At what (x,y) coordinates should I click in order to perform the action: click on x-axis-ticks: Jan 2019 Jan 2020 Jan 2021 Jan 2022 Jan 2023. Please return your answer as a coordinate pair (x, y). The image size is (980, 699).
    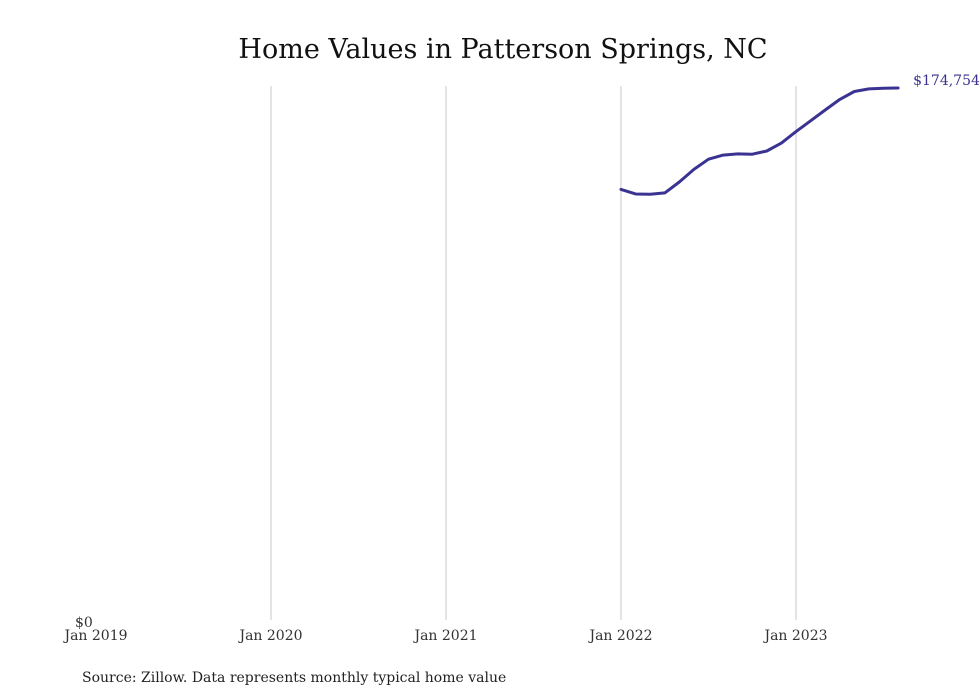
    Looking at the image, I should click on (444, 636).